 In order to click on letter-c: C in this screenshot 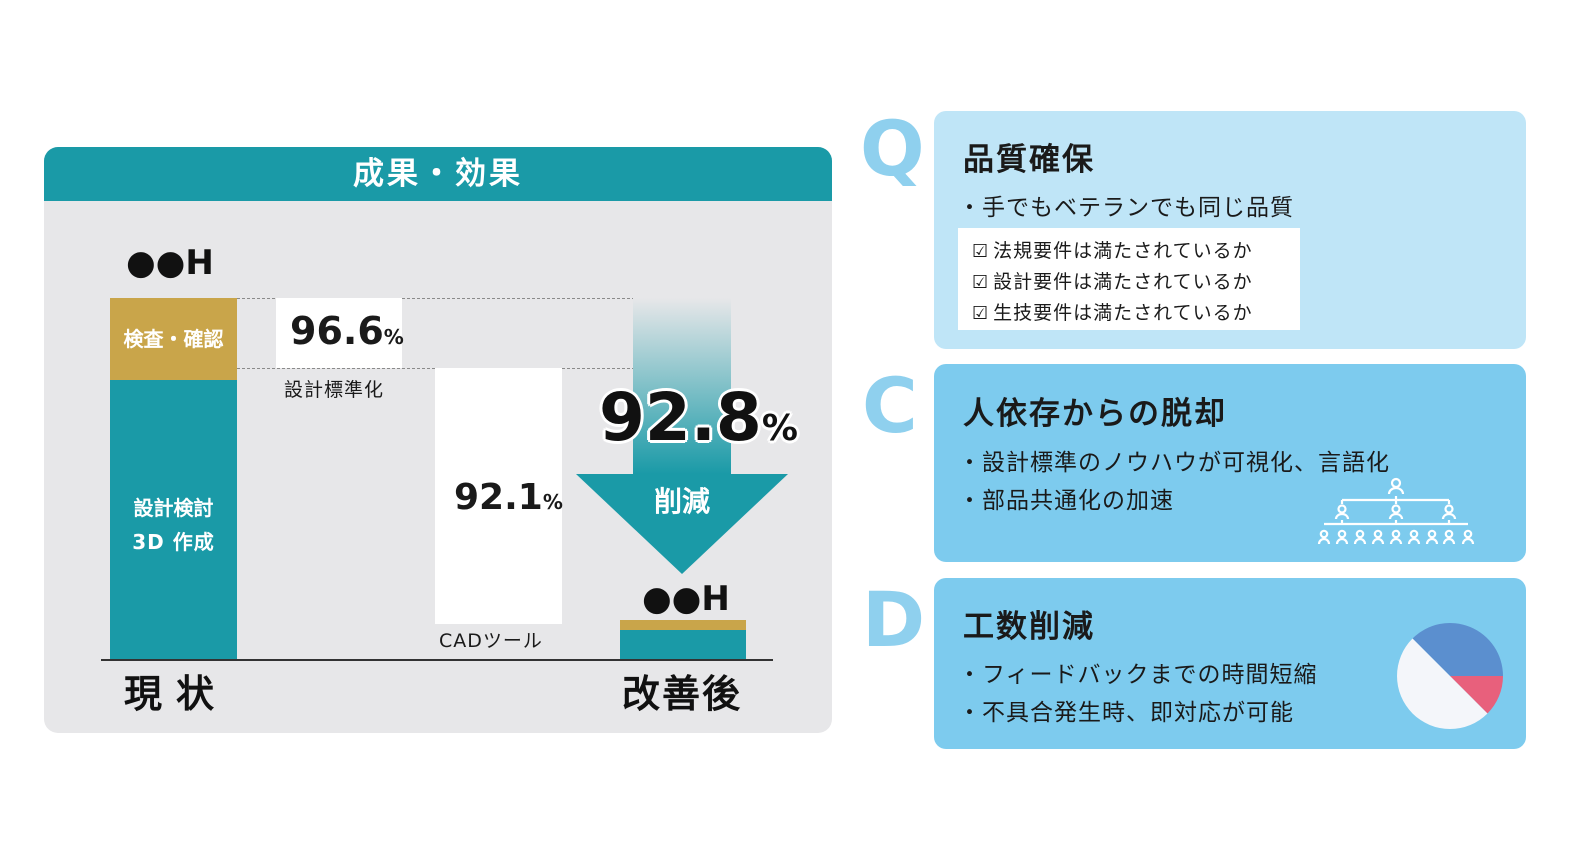, I will do `click(890, 405)`.